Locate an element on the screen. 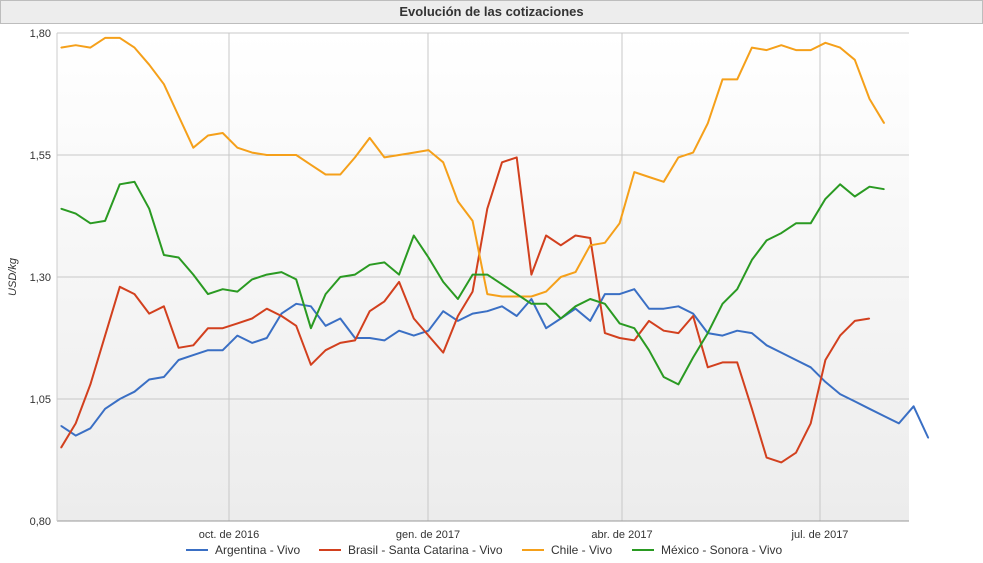 Image resolution: width=983 pixels, height=563 pixels. y-tick-label: 1,30 is located at coordinates (40, 278).